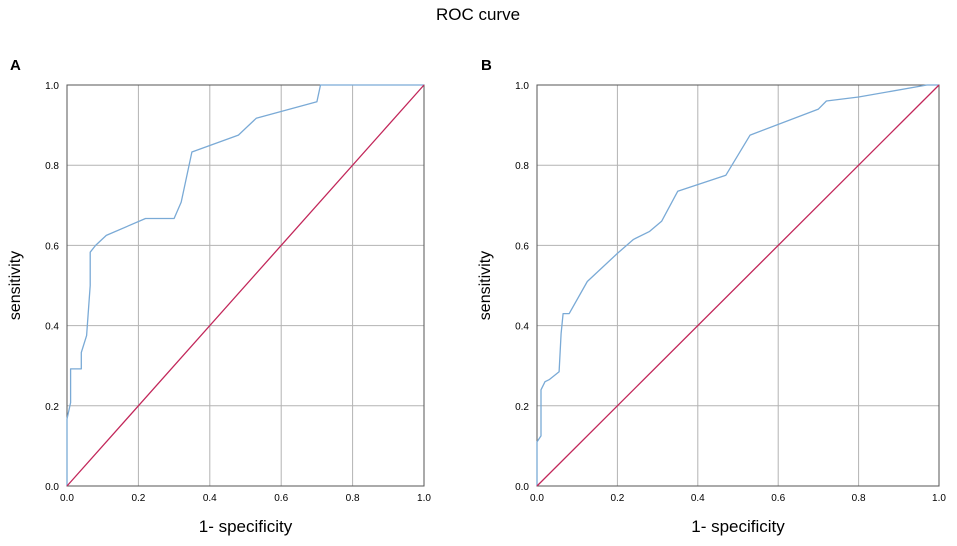 This screenshot has height=546, width=957. What do you see at coordinates (486, 65) in the screenshot?
I see `panel-label: B` at bounding box center [486, 65].